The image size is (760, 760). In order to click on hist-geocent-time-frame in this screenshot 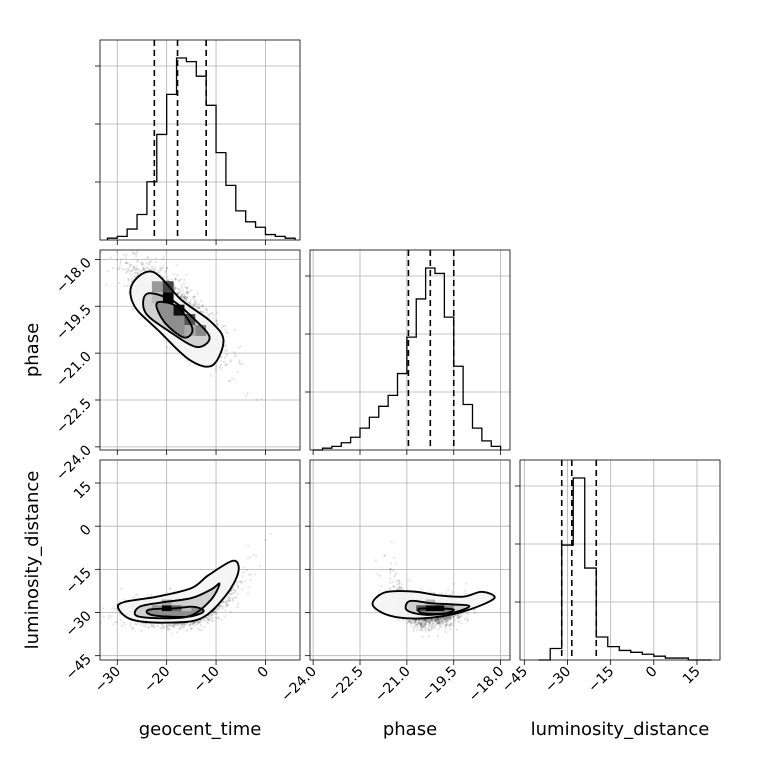, I will do `click(200, 140)`.